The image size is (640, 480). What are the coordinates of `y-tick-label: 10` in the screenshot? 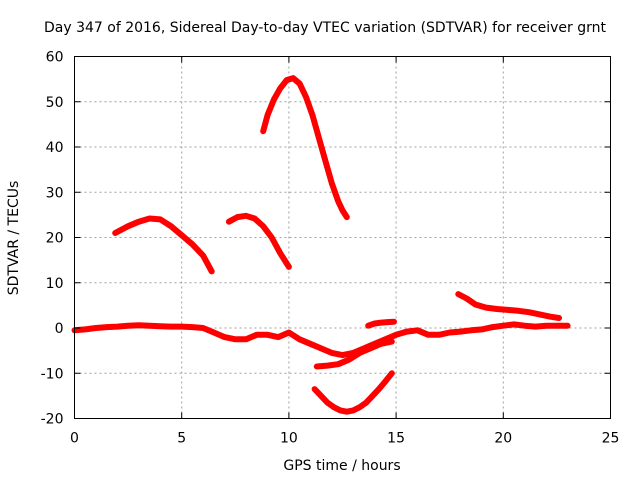 It's located at (55, 284).